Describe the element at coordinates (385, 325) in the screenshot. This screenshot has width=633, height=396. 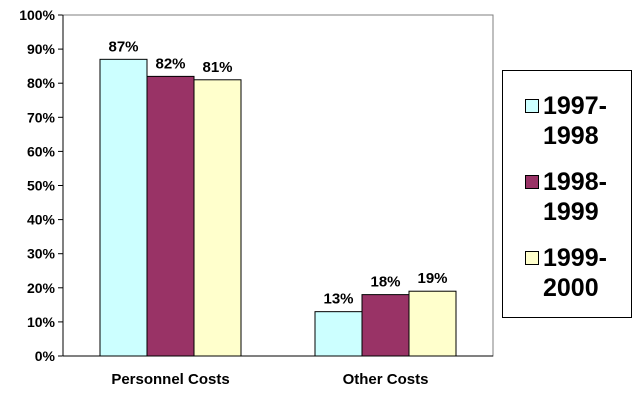
I see `bar-1998-1999-other-costs` at that location.